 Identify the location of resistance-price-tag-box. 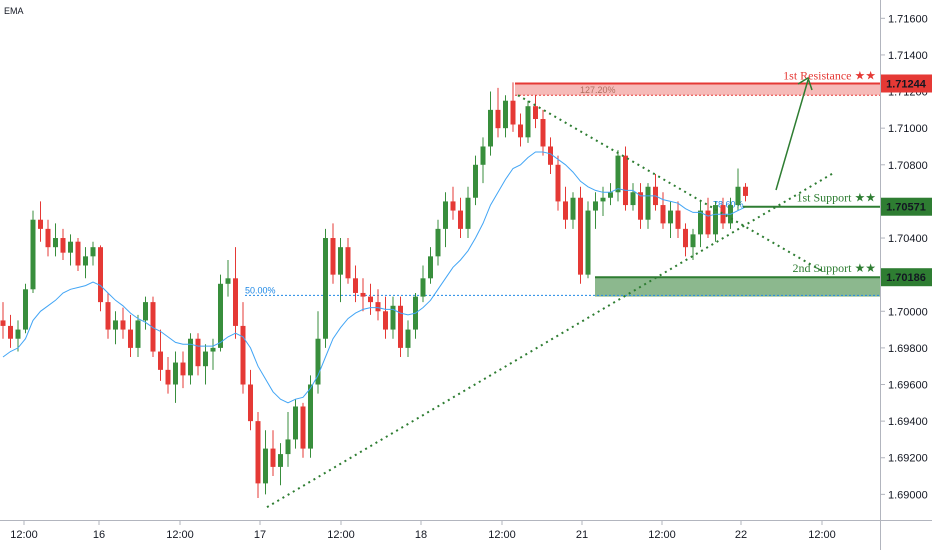
(906, 83).